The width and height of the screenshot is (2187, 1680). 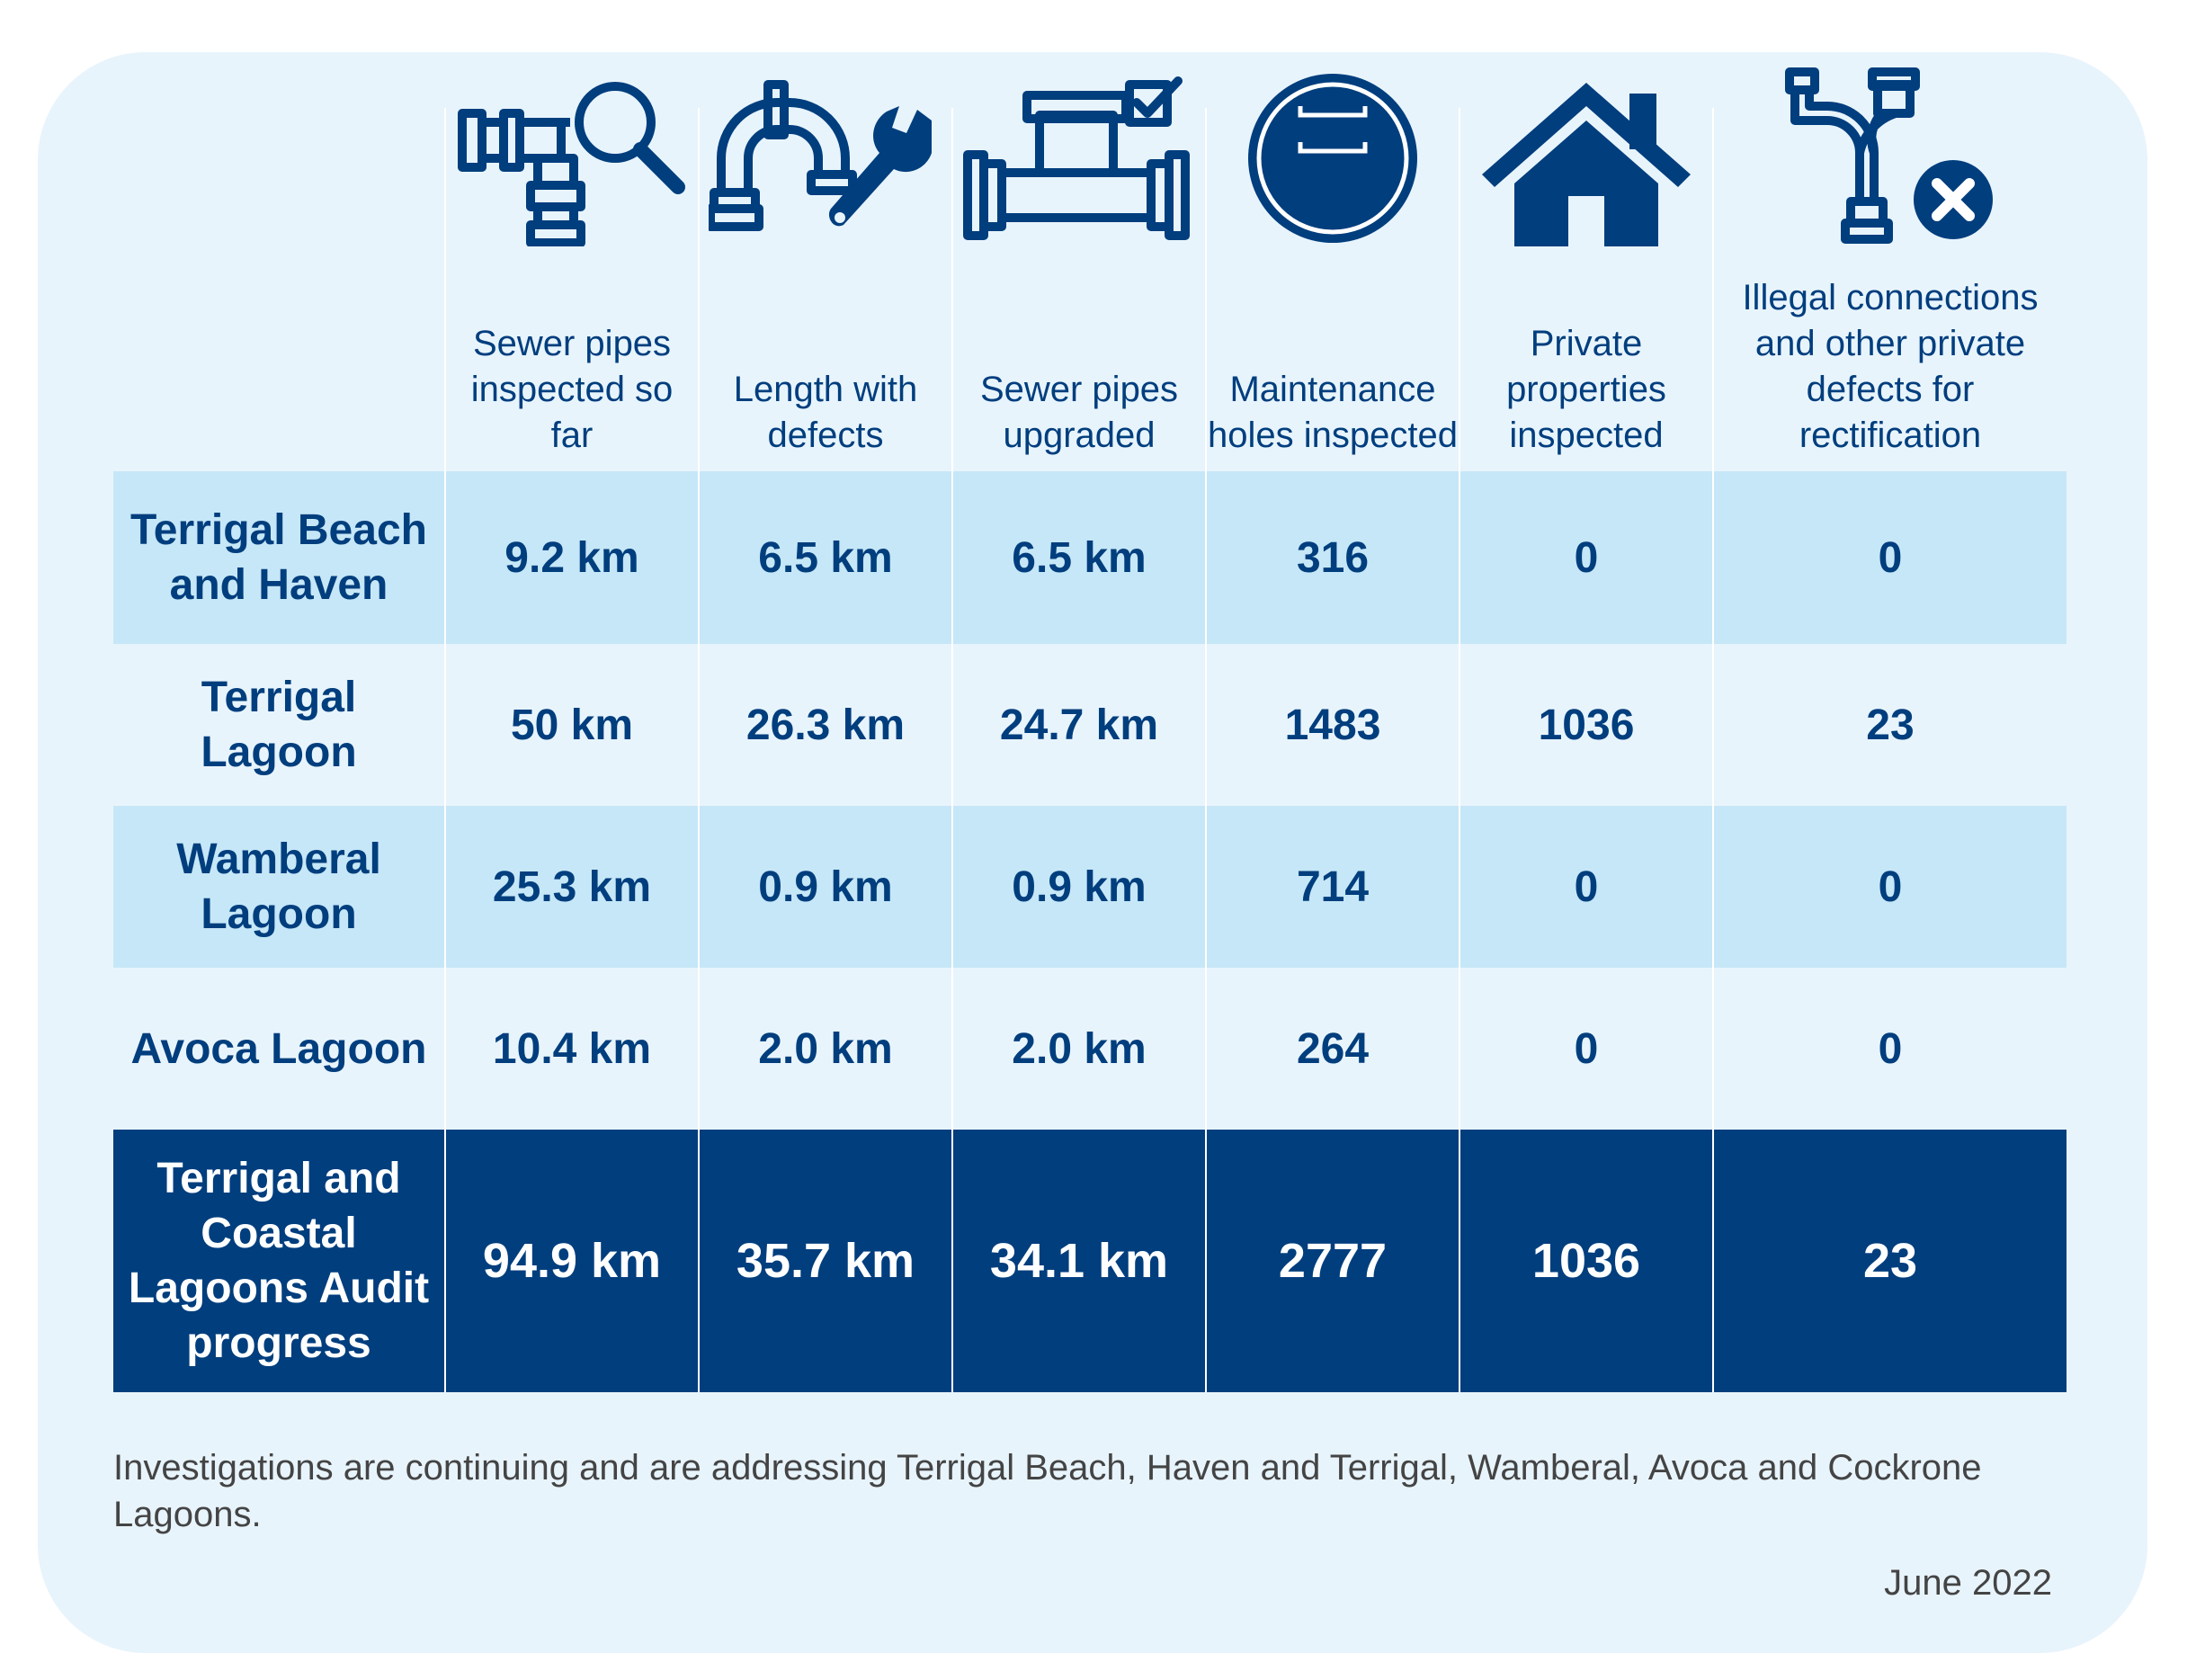 I want to click on column-header-pipes-upgraded: Sewer pipes upgraded, so click(x=1078, y=273).